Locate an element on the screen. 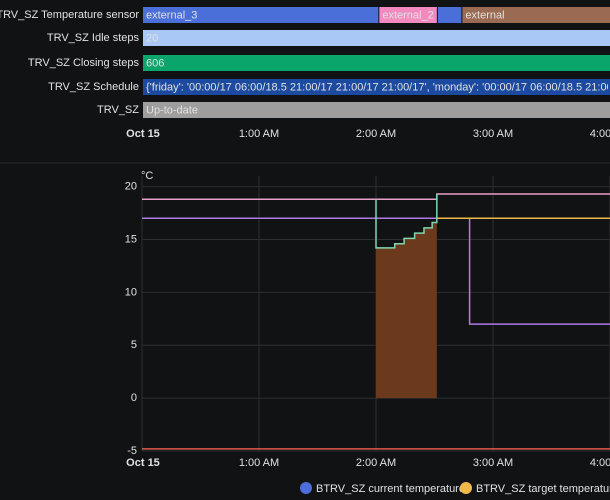  y-axis-label: °C is located at coordinates (147, 176).